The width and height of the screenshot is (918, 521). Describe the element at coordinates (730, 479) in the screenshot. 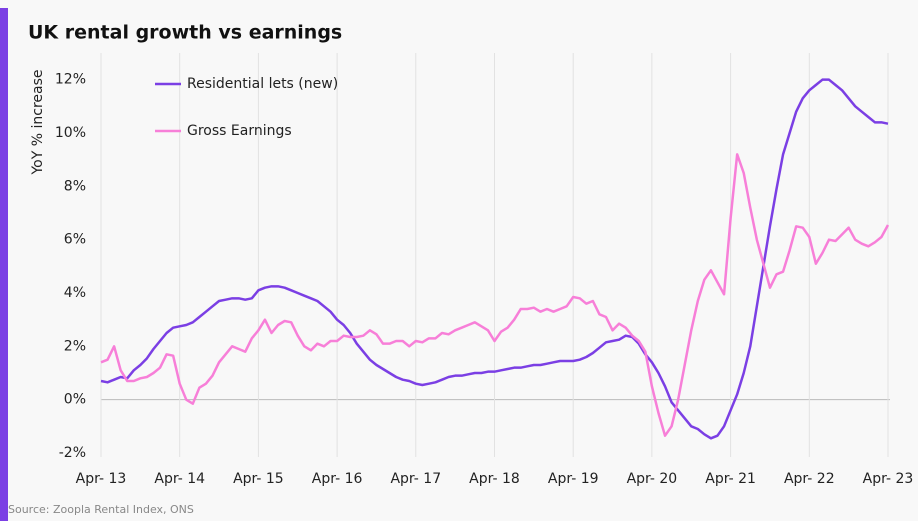

I see `x-tick-label: Apr- 21` at that location.